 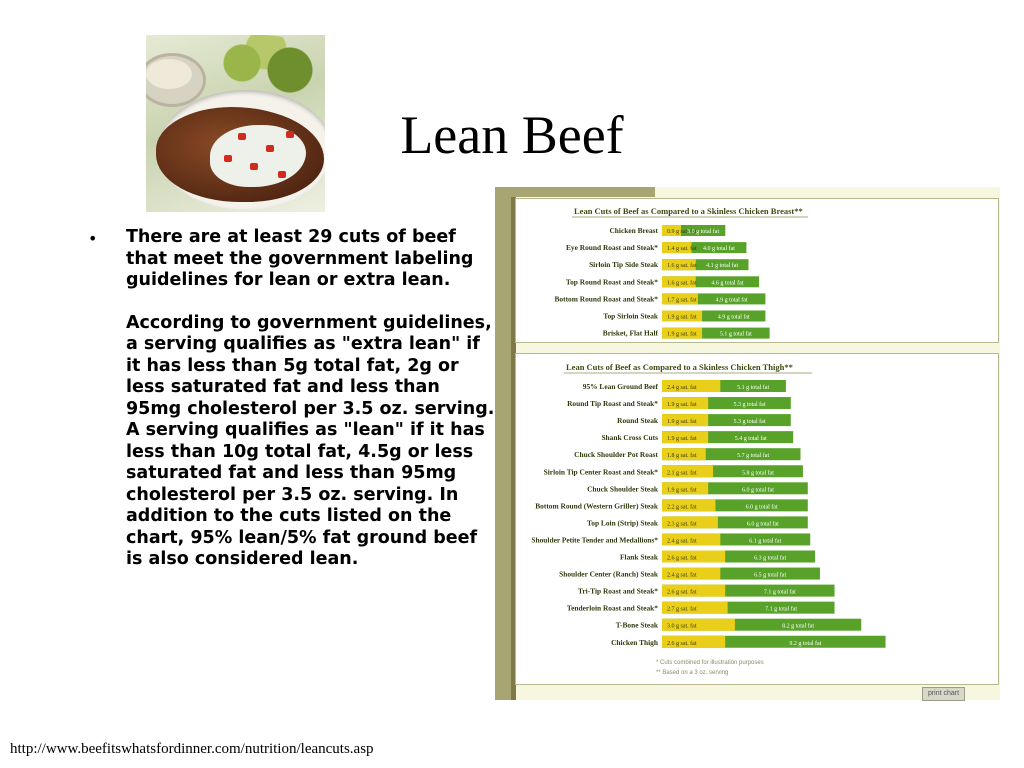 I want to click on sat-fat-label: 1.7 g sat. fat, so click(x=682, y=299).